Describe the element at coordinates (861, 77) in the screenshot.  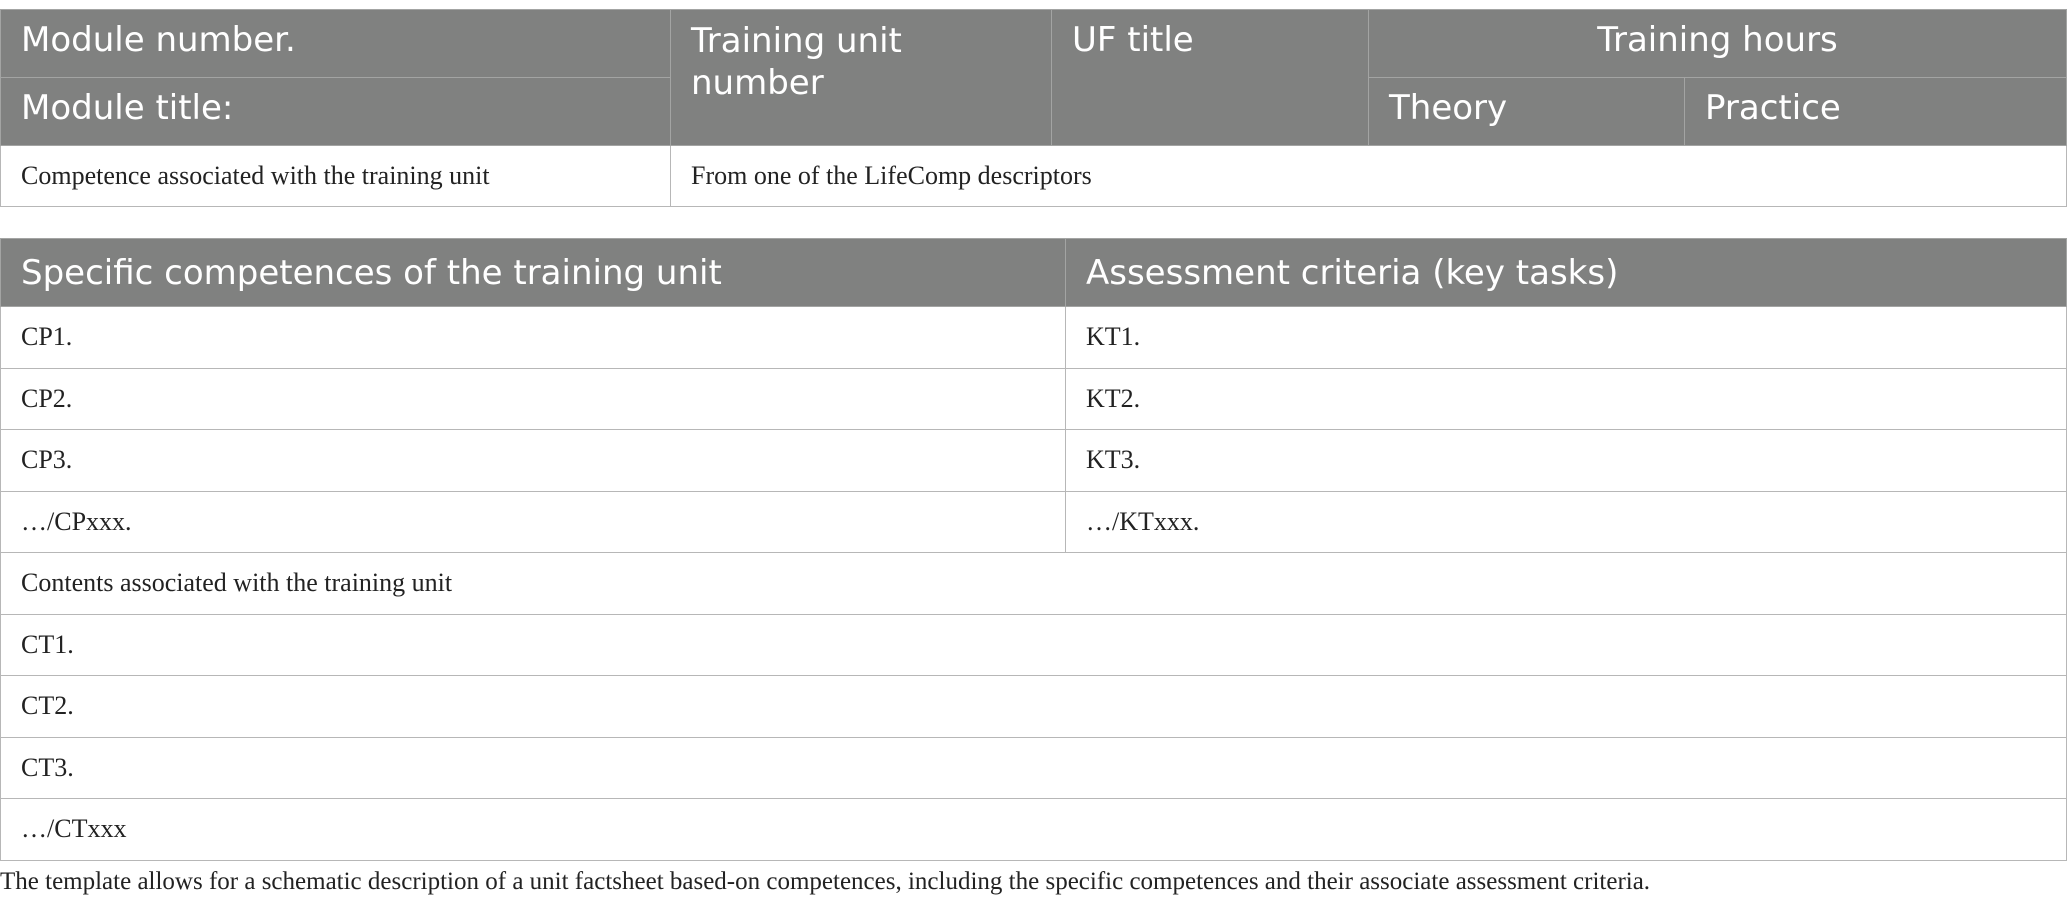
I see `training-unit-number-header: Training unit number` at that location.